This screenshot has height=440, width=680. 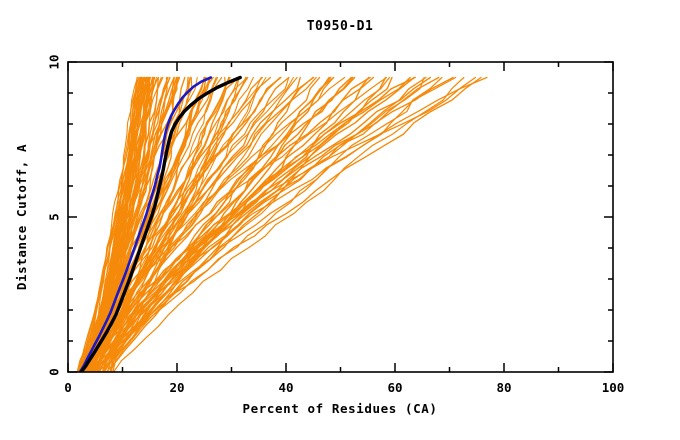 What do you see at coordinates (54, 372) in the screenshot?
I see `y-tick-label: 0` at bounding box center [54, 372].